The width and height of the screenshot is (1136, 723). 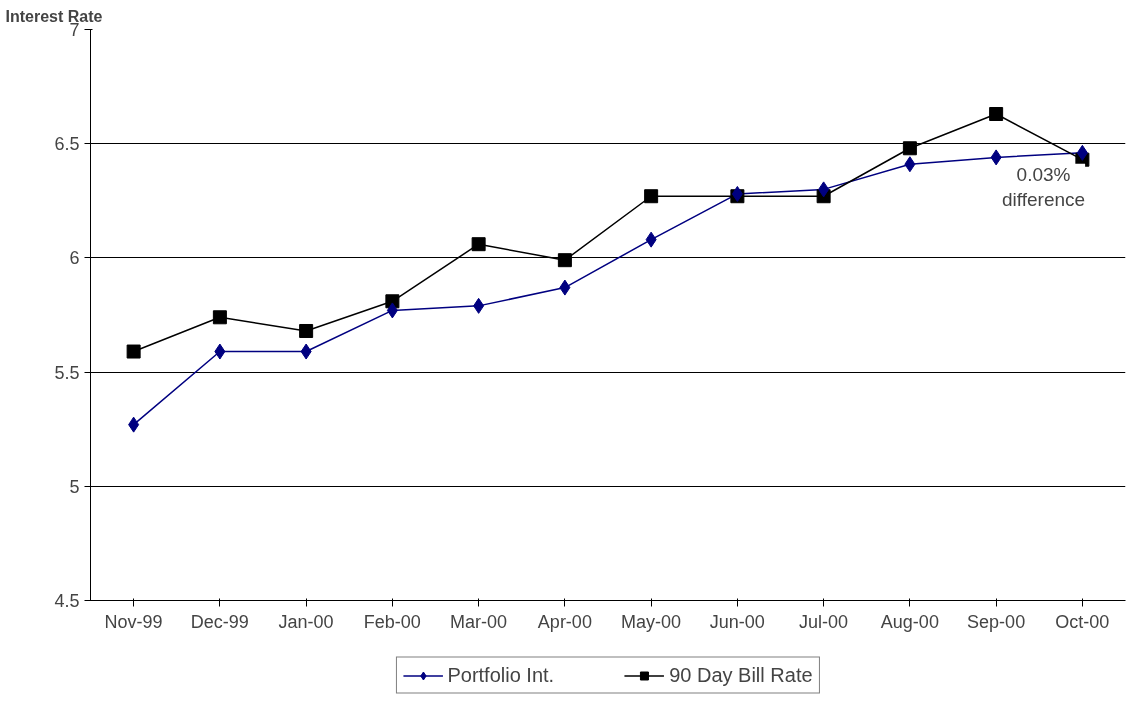 What do you see at coordinates (1082, 621) in the screenshot?
I see `x-tick-label: Oct-00` at bounding box center [1082, 621].